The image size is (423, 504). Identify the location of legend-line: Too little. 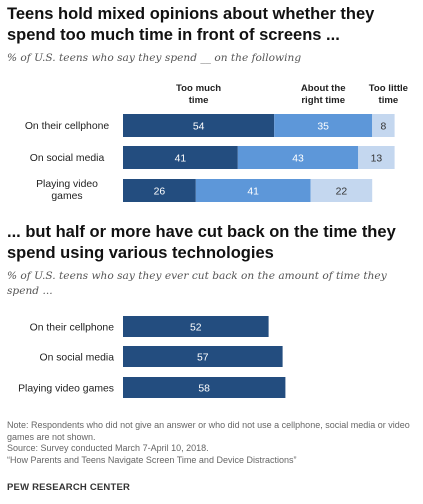
(388, 88).